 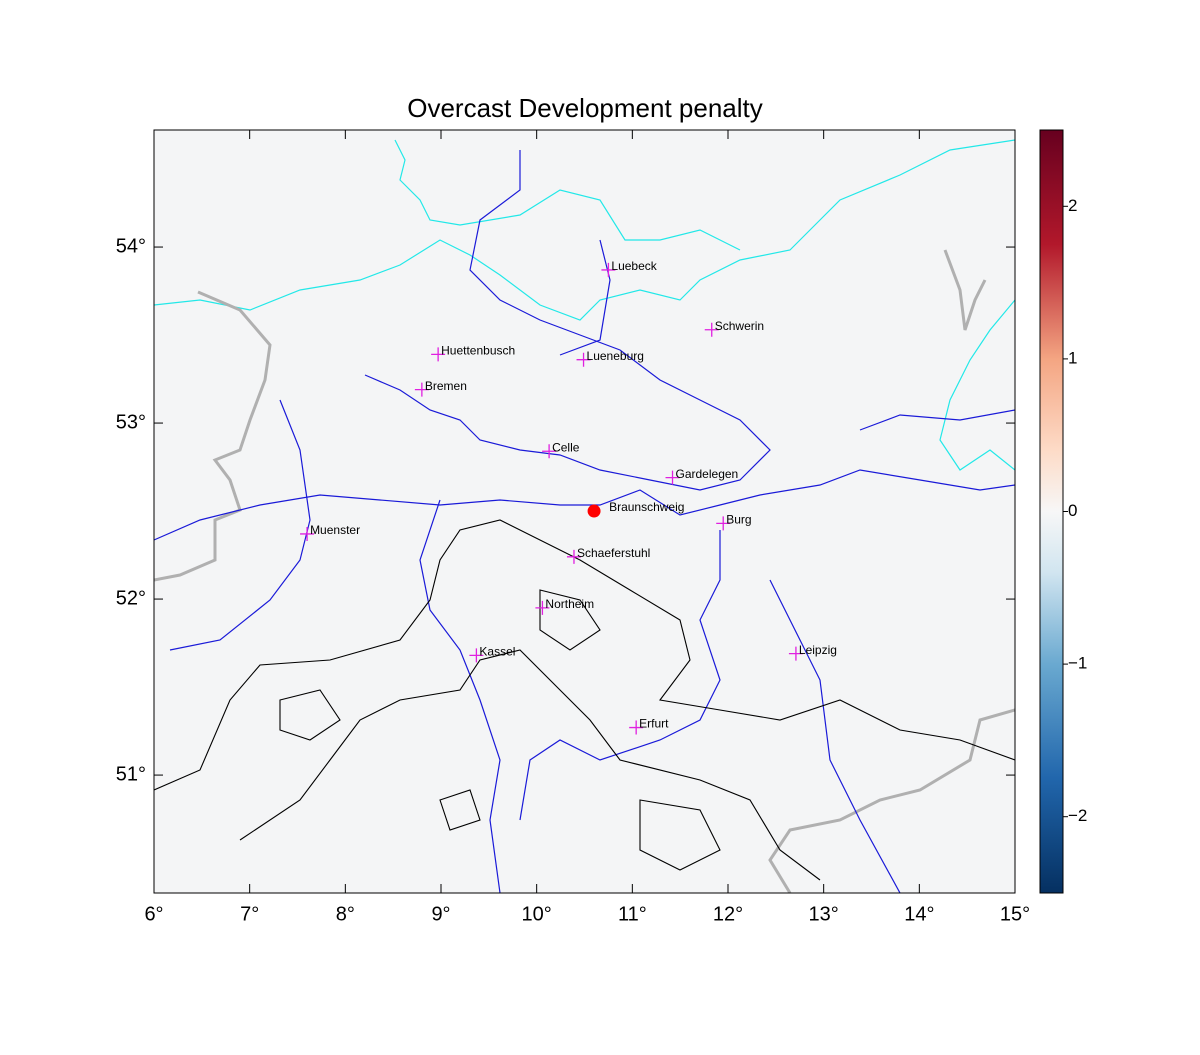 What do you see at coordinates (153, 914) in the screenshot?
I see `x-tick-label: 6°` at bounding box center [153, 914].